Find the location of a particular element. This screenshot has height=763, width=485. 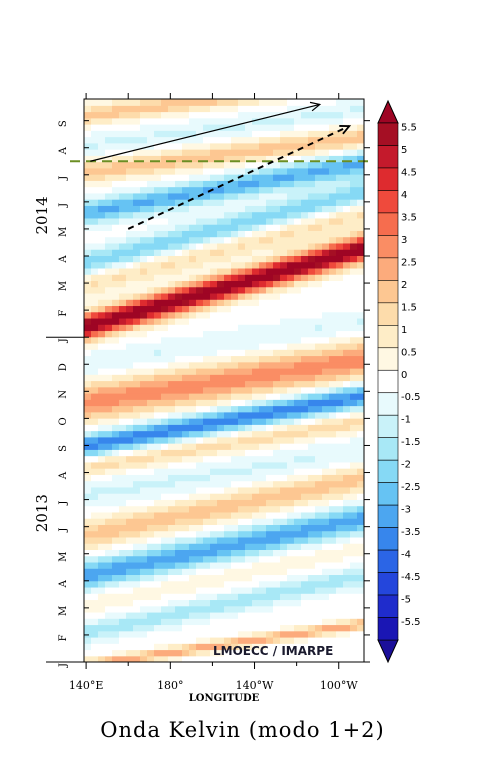

y-month-label: J is located at coordinates (63, 530).